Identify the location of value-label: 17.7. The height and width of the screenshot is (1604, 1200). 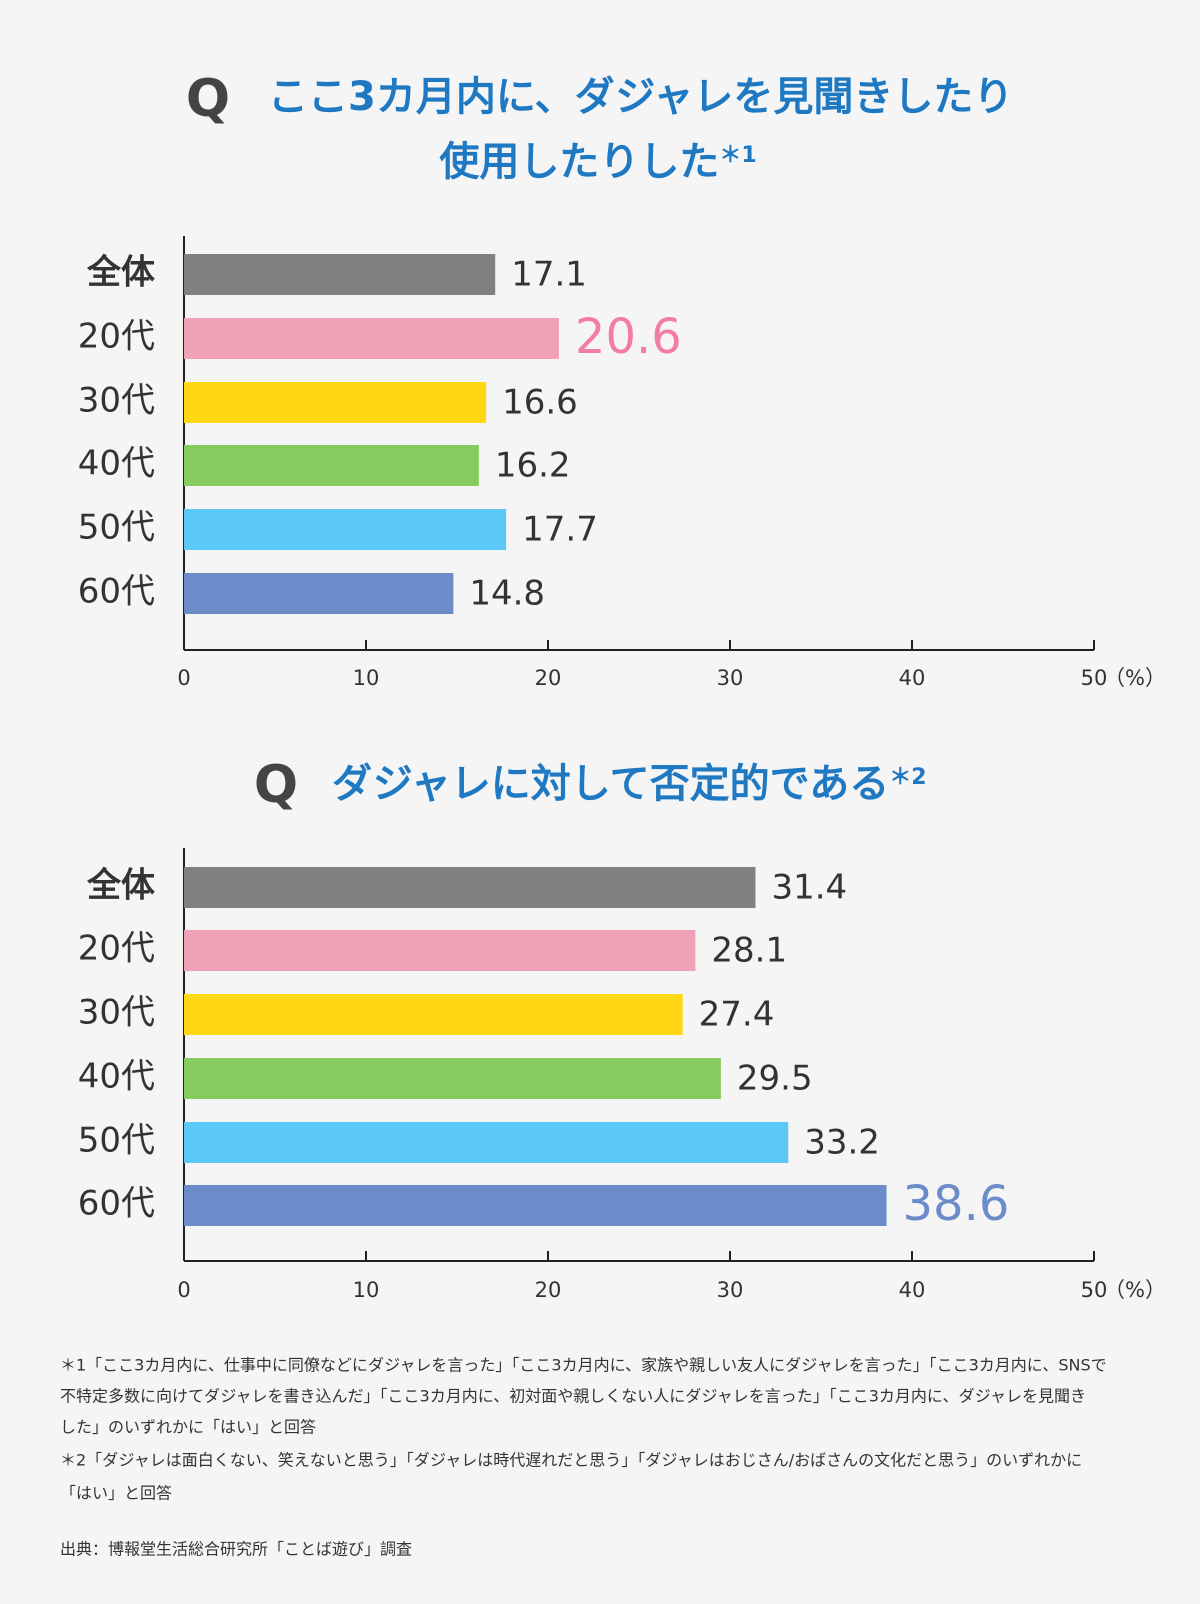
(560, 530).